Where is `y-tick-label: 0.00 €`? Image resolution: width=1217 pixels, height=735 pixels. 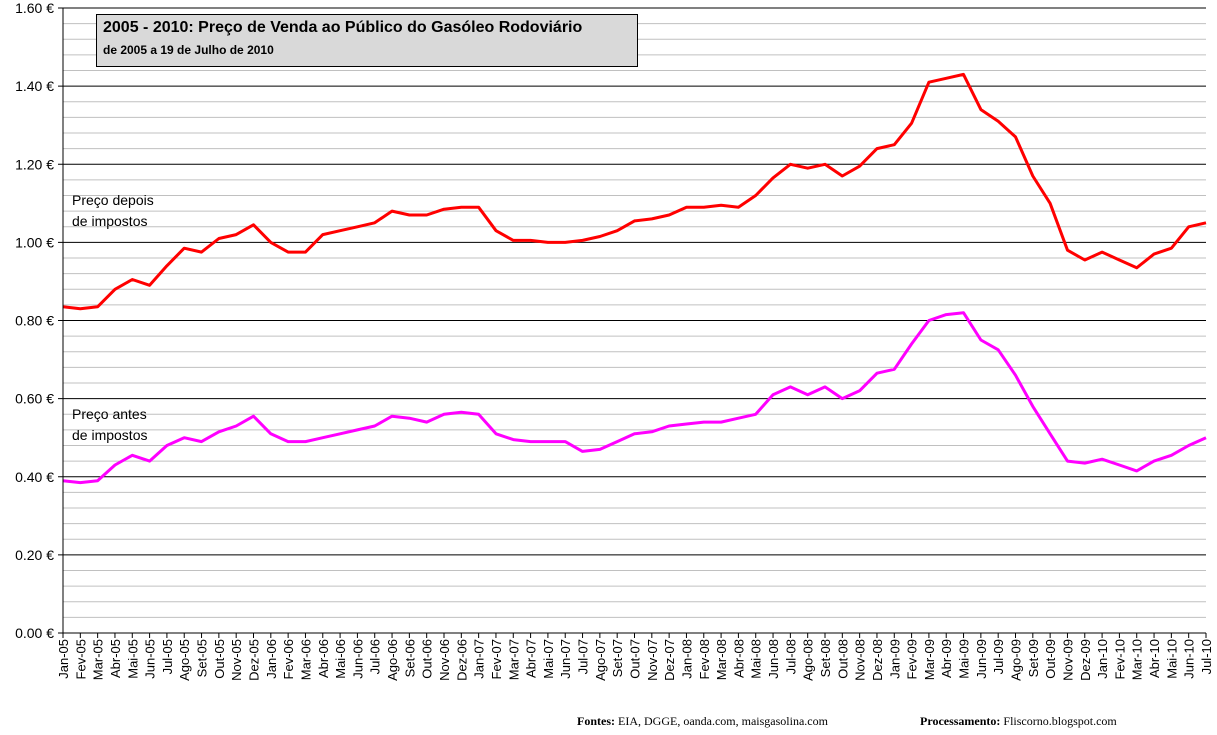 y-tick-label: 0.00 € is located at coordinates (34, 633).